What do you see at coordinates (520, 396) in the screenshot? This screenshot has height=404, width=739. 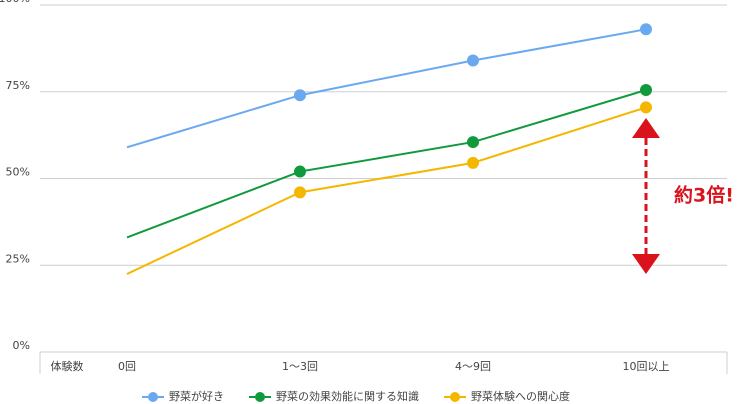 I see `legend-label: 野菜体験への関心度` at bounding box center [520, 396].